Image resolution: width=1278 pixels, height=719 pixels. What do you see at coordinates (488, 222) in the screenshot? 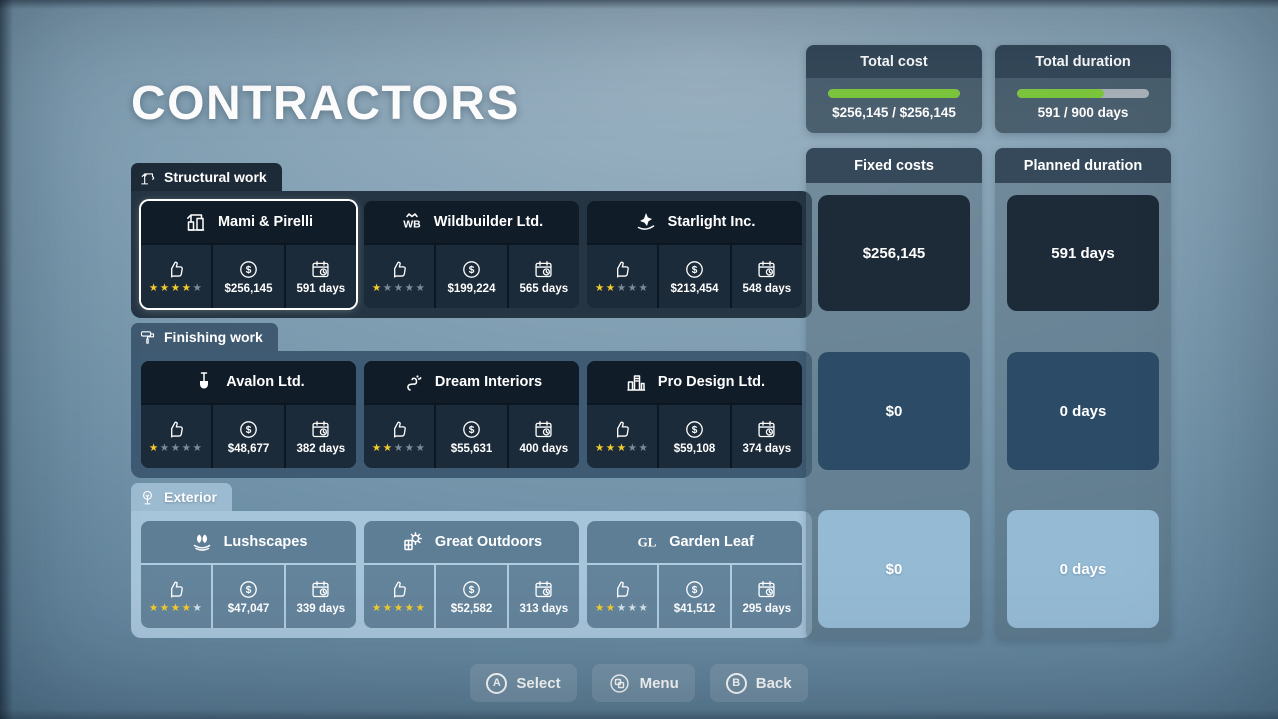
I see `contractor-name: Wildbuilder Ltd.` at bounding box center [488, 222].